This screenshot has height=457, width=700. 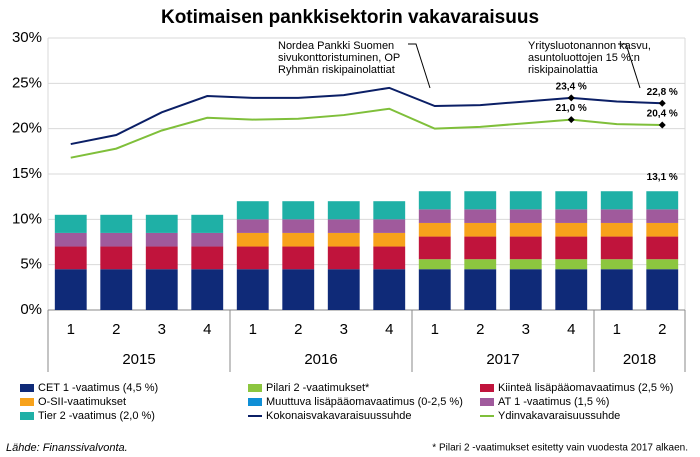 What do you see at coordinates (207, 329) in the screenshot?
I see `x-tick-label: 4` at bounding box center [207, 329].